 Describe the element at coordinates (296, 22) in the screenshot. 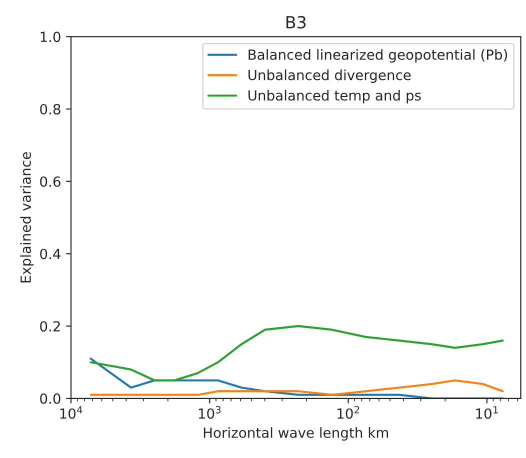

I see `chart-title: B3` at that location.